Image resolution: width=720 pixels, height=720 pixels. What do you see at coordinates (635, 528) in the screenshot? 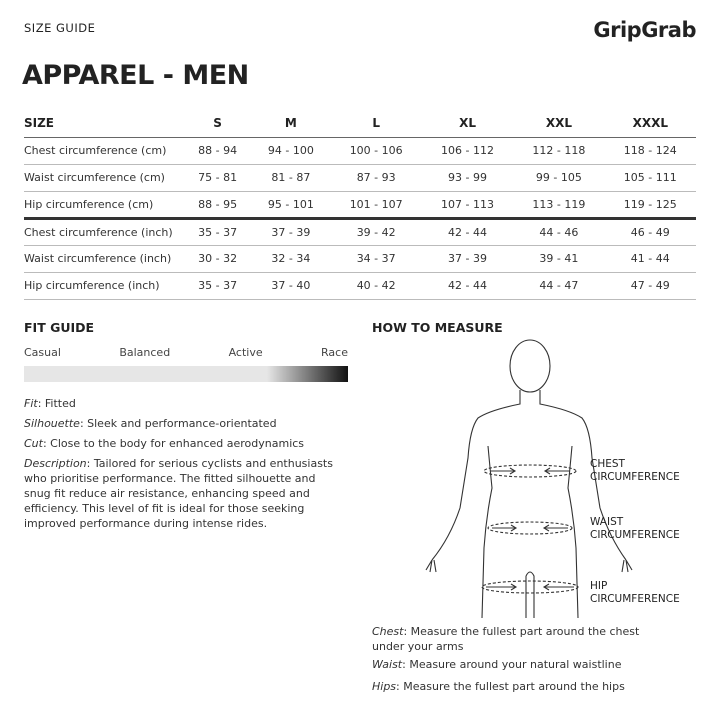
I see `waist-circumference-label: WAIST CIRCUMFERENCE` at bounding box center [635, 528].